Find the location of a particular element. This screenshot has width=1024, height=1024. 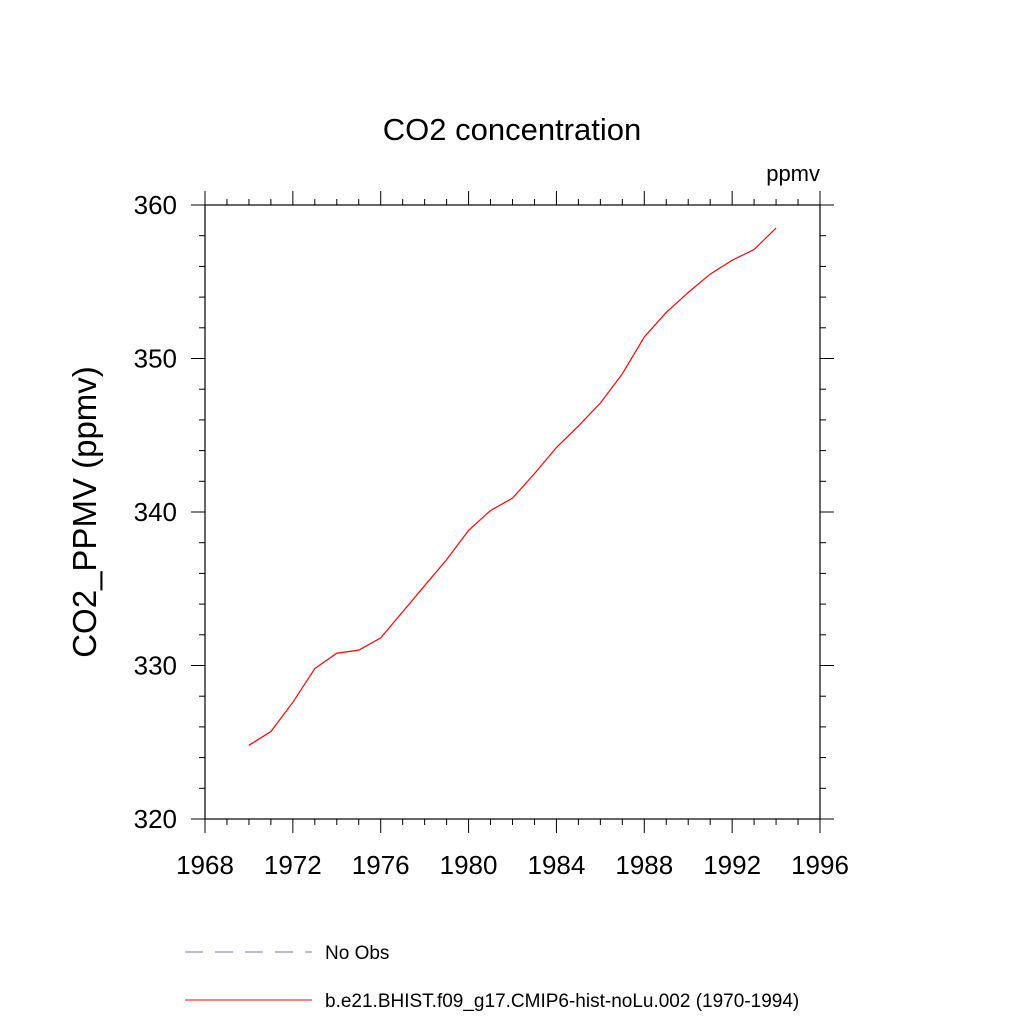

x-tick-label: 1968 is located at coordinates (205, 865).